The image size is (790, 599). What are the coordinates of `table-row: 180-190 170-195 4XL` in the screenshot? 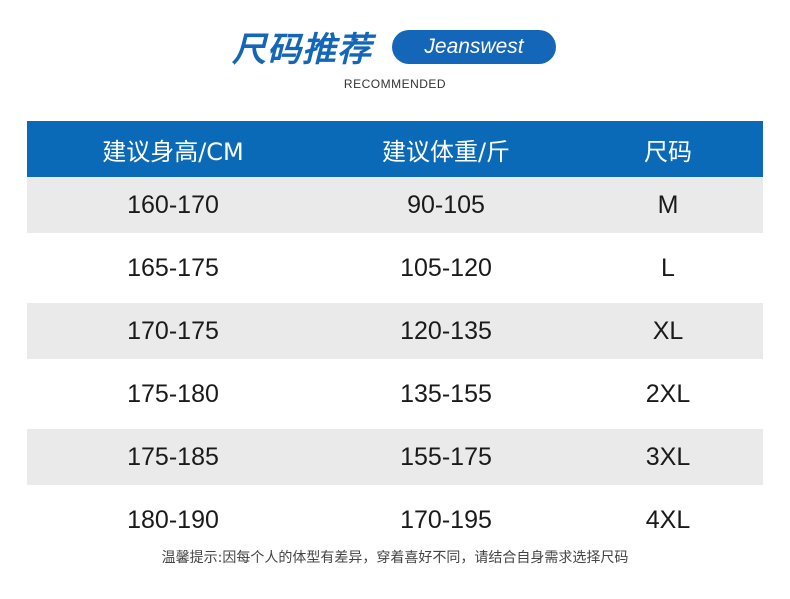 It's located at (395, 520).